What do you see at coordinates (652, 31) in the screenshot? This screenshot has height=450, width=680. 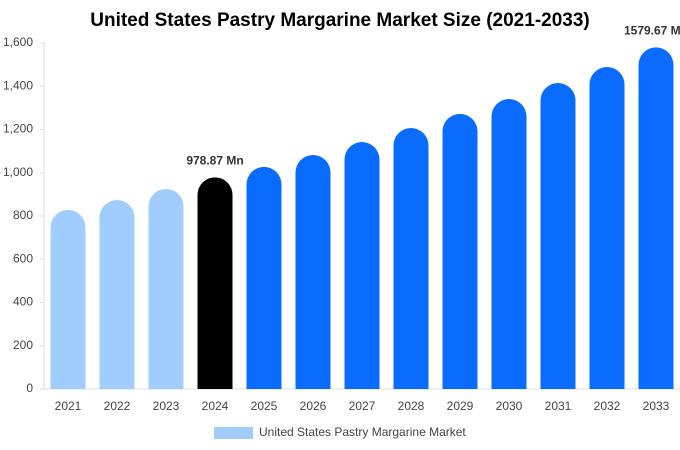 I see `value-label: 1579.67 Mn` at bounding box center [652, 31].